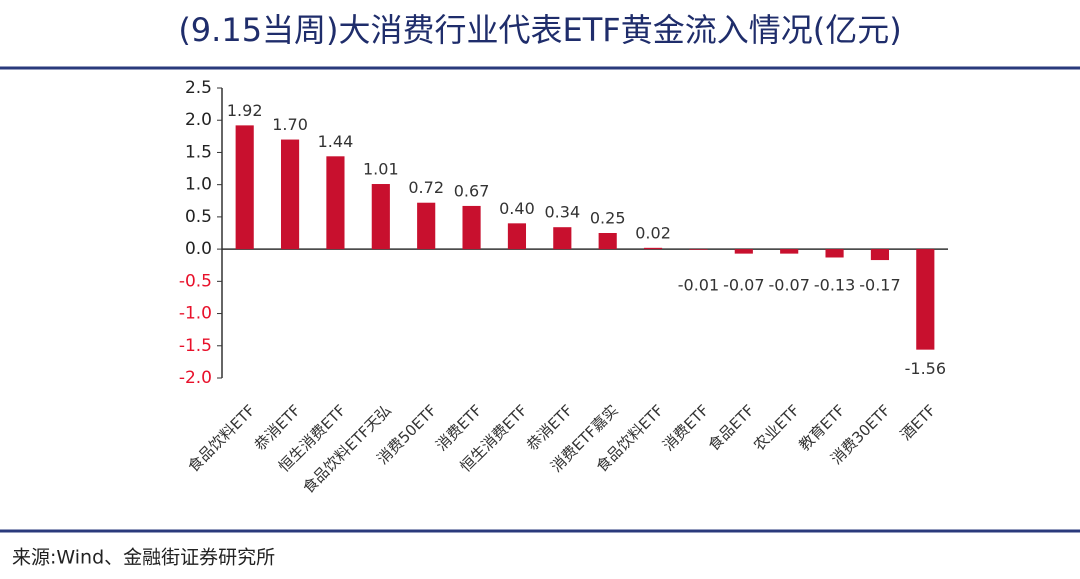  Describe the element at coordinates (776, 427) in the screenshot. I see `x-tick-label: 农业ETF` at that location.